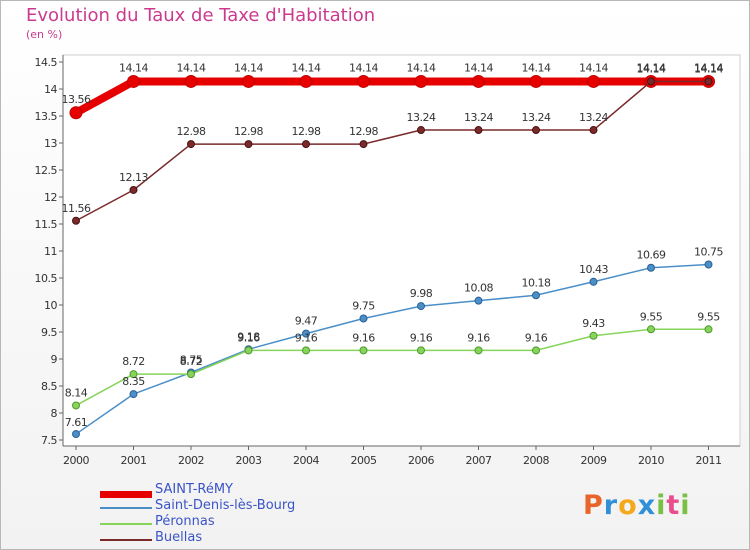  I want to click on data-label: 8.75, so click(191, 360).